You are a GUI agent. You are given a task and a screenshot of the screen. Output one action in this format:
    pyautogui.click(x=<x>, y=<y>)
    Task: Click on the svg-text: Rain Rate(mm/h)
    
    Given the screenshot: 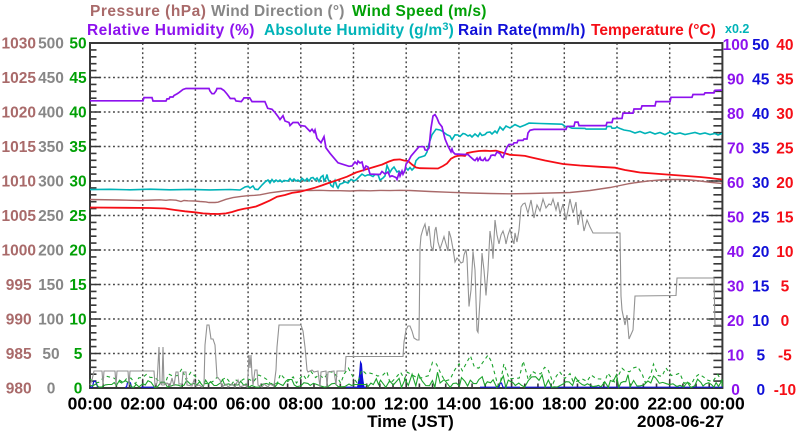 What is the action you would take?
    pyautogui.click(x=522, y=30)
    